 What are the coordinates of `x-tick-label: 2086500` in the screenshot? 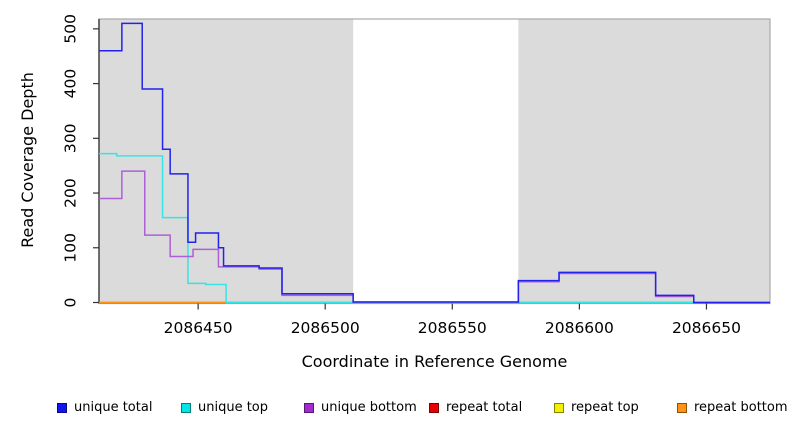 It's located at (325, 328).